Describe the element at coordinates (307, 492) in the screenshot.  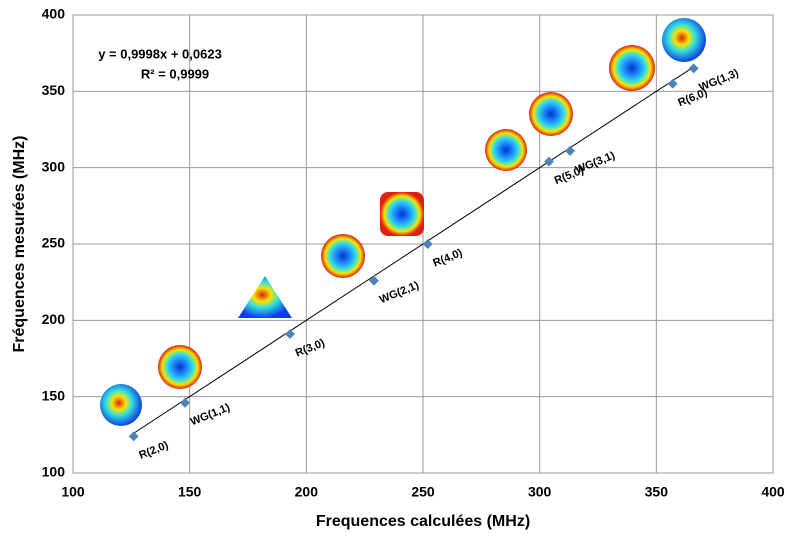
I see `x-tick-label: 200` at that location.